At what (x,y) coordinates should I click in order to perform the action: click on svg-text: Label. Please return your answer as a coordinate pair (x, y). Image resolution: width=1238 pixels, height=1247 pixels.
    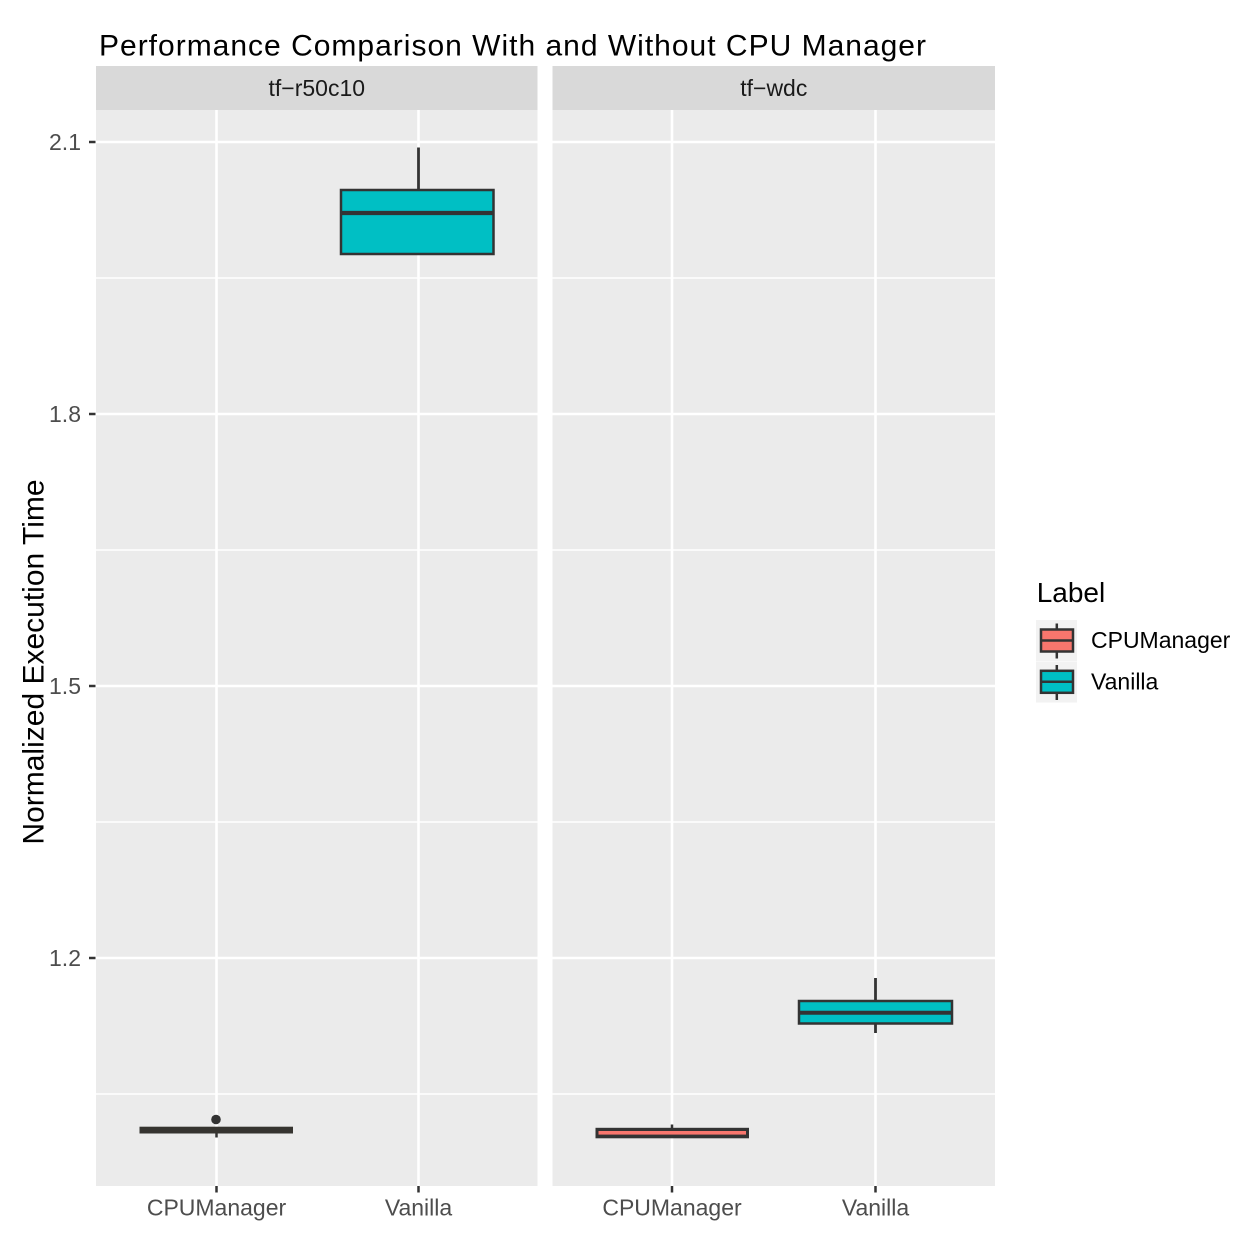
    Looking at the image, I should click on (1071, 592).